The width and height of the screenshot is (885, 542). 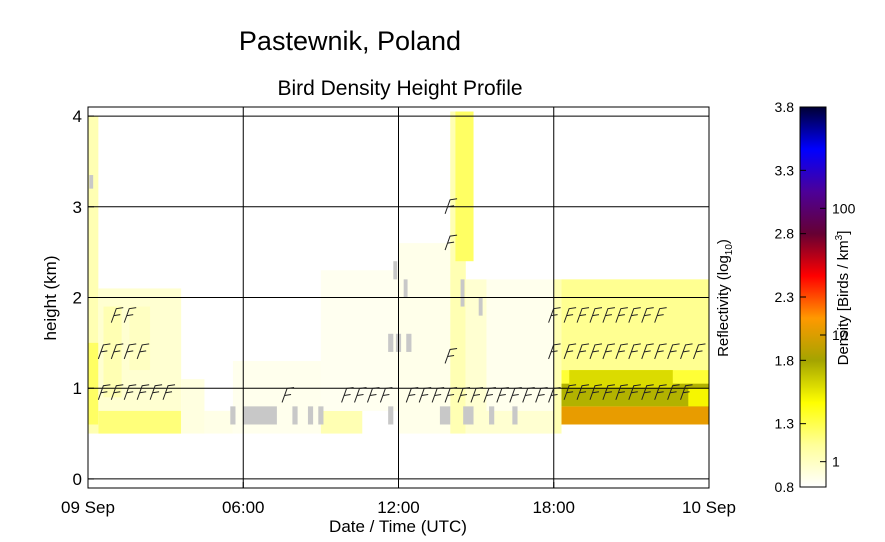 I want to click on colorbar-right-tick-label: 10, so click(x=840, y=335).